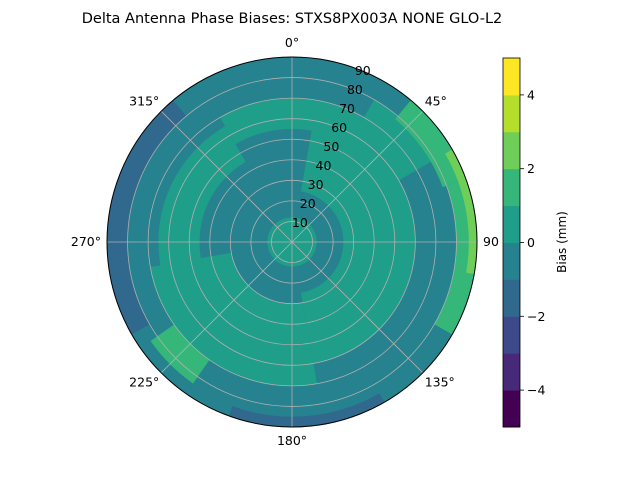 The height and width of the screenshot is (480, 640). I want to click on theta-tick-label: 45°, so click(436, 100).